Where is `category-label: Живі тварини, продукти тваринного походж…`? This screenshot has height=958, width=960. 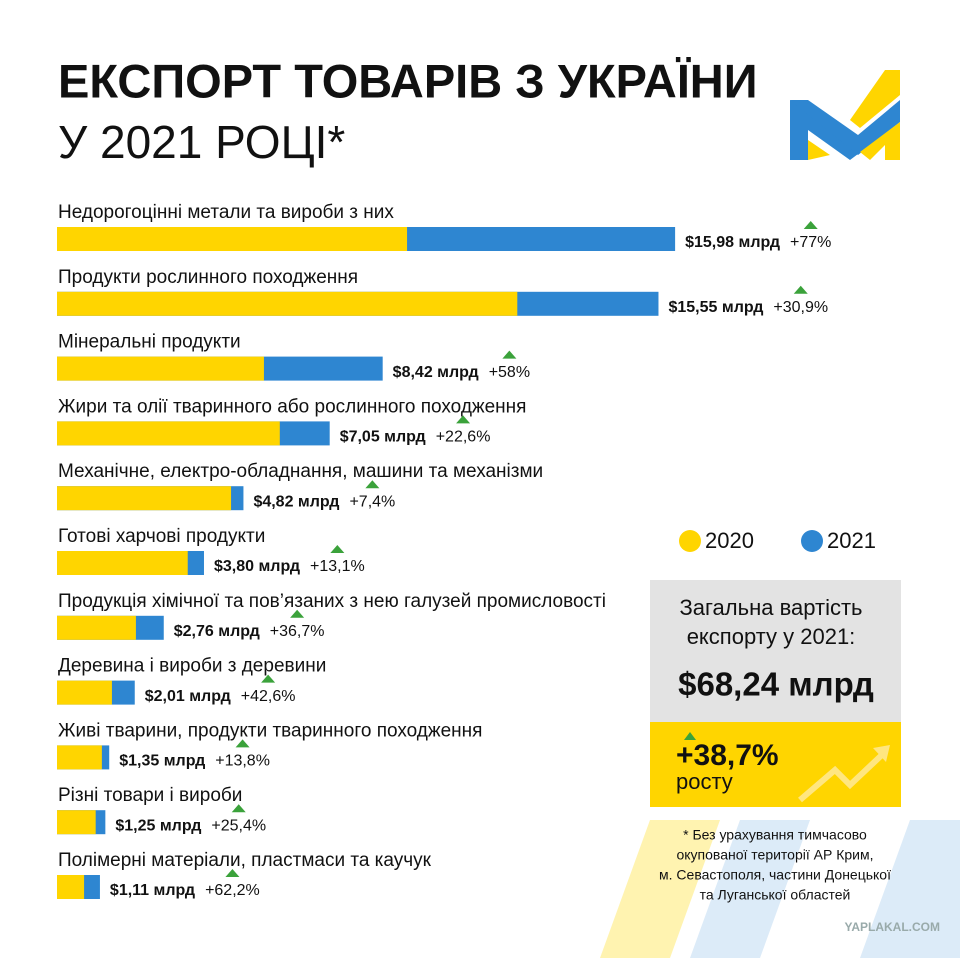
category-label: Живі тварини, продукти тваринного походж… is located at coordinates (270, 730).